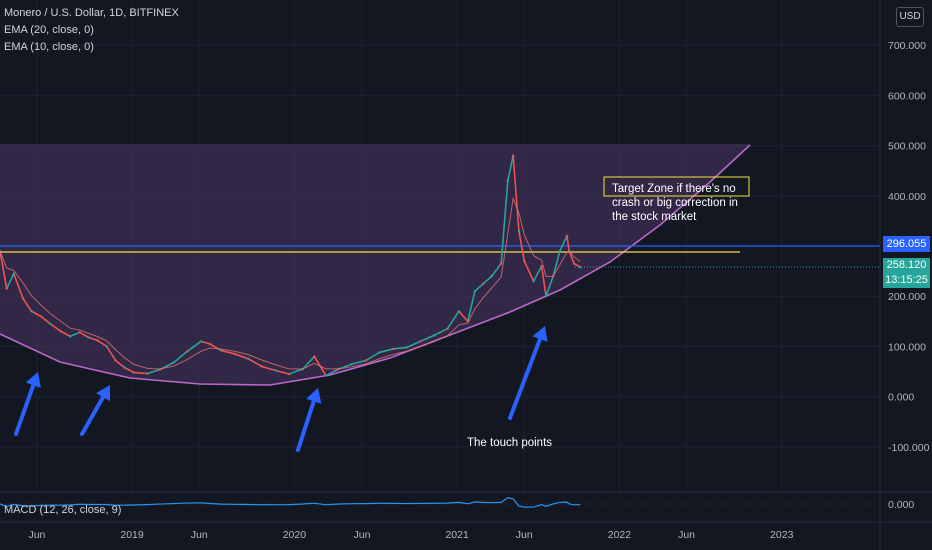 The image size is (932, 550). What do you see at coordinates (782, 535) in the screenshot?
I see `x-tick-label: 2023` at bounding box center [782, 535].